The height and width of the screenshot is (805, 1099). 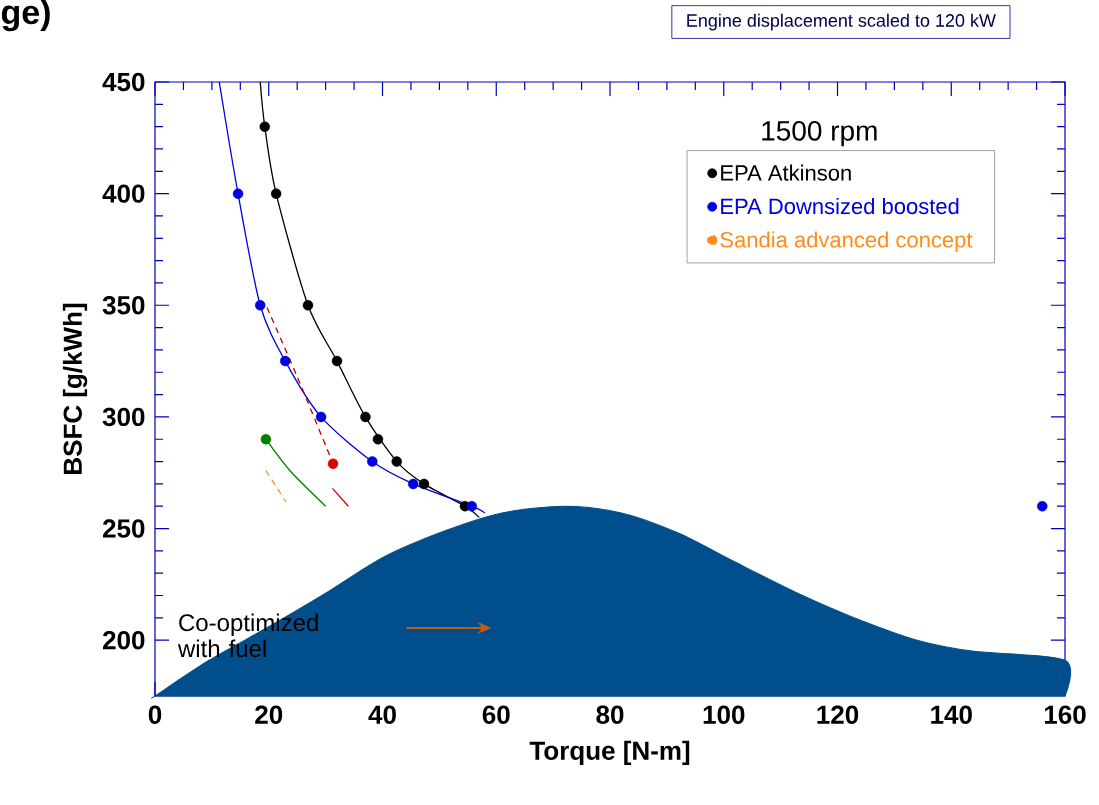 What do you see at coordinates (841, 22) in the screenshot?
I see `text: Engine displacement scaled to 120 kW` at bounding box center [841, 22].